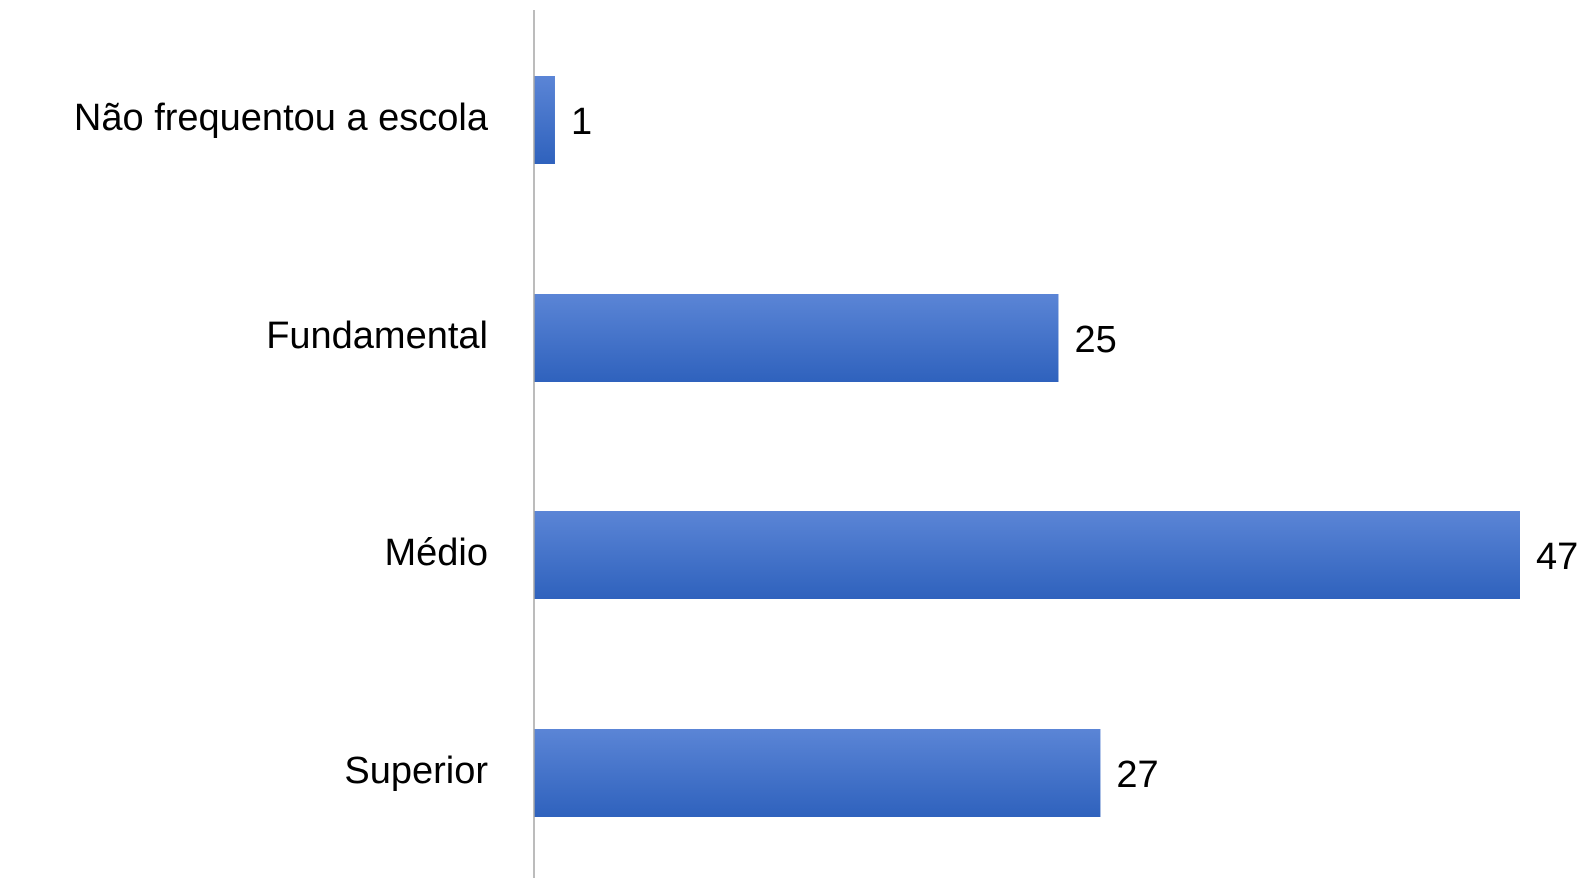 The image size is (1589, 883). What do you see at coordinates (1557, 557) in the screenshot?
I see `value-label: 47` at bounding box center [1557, 557].